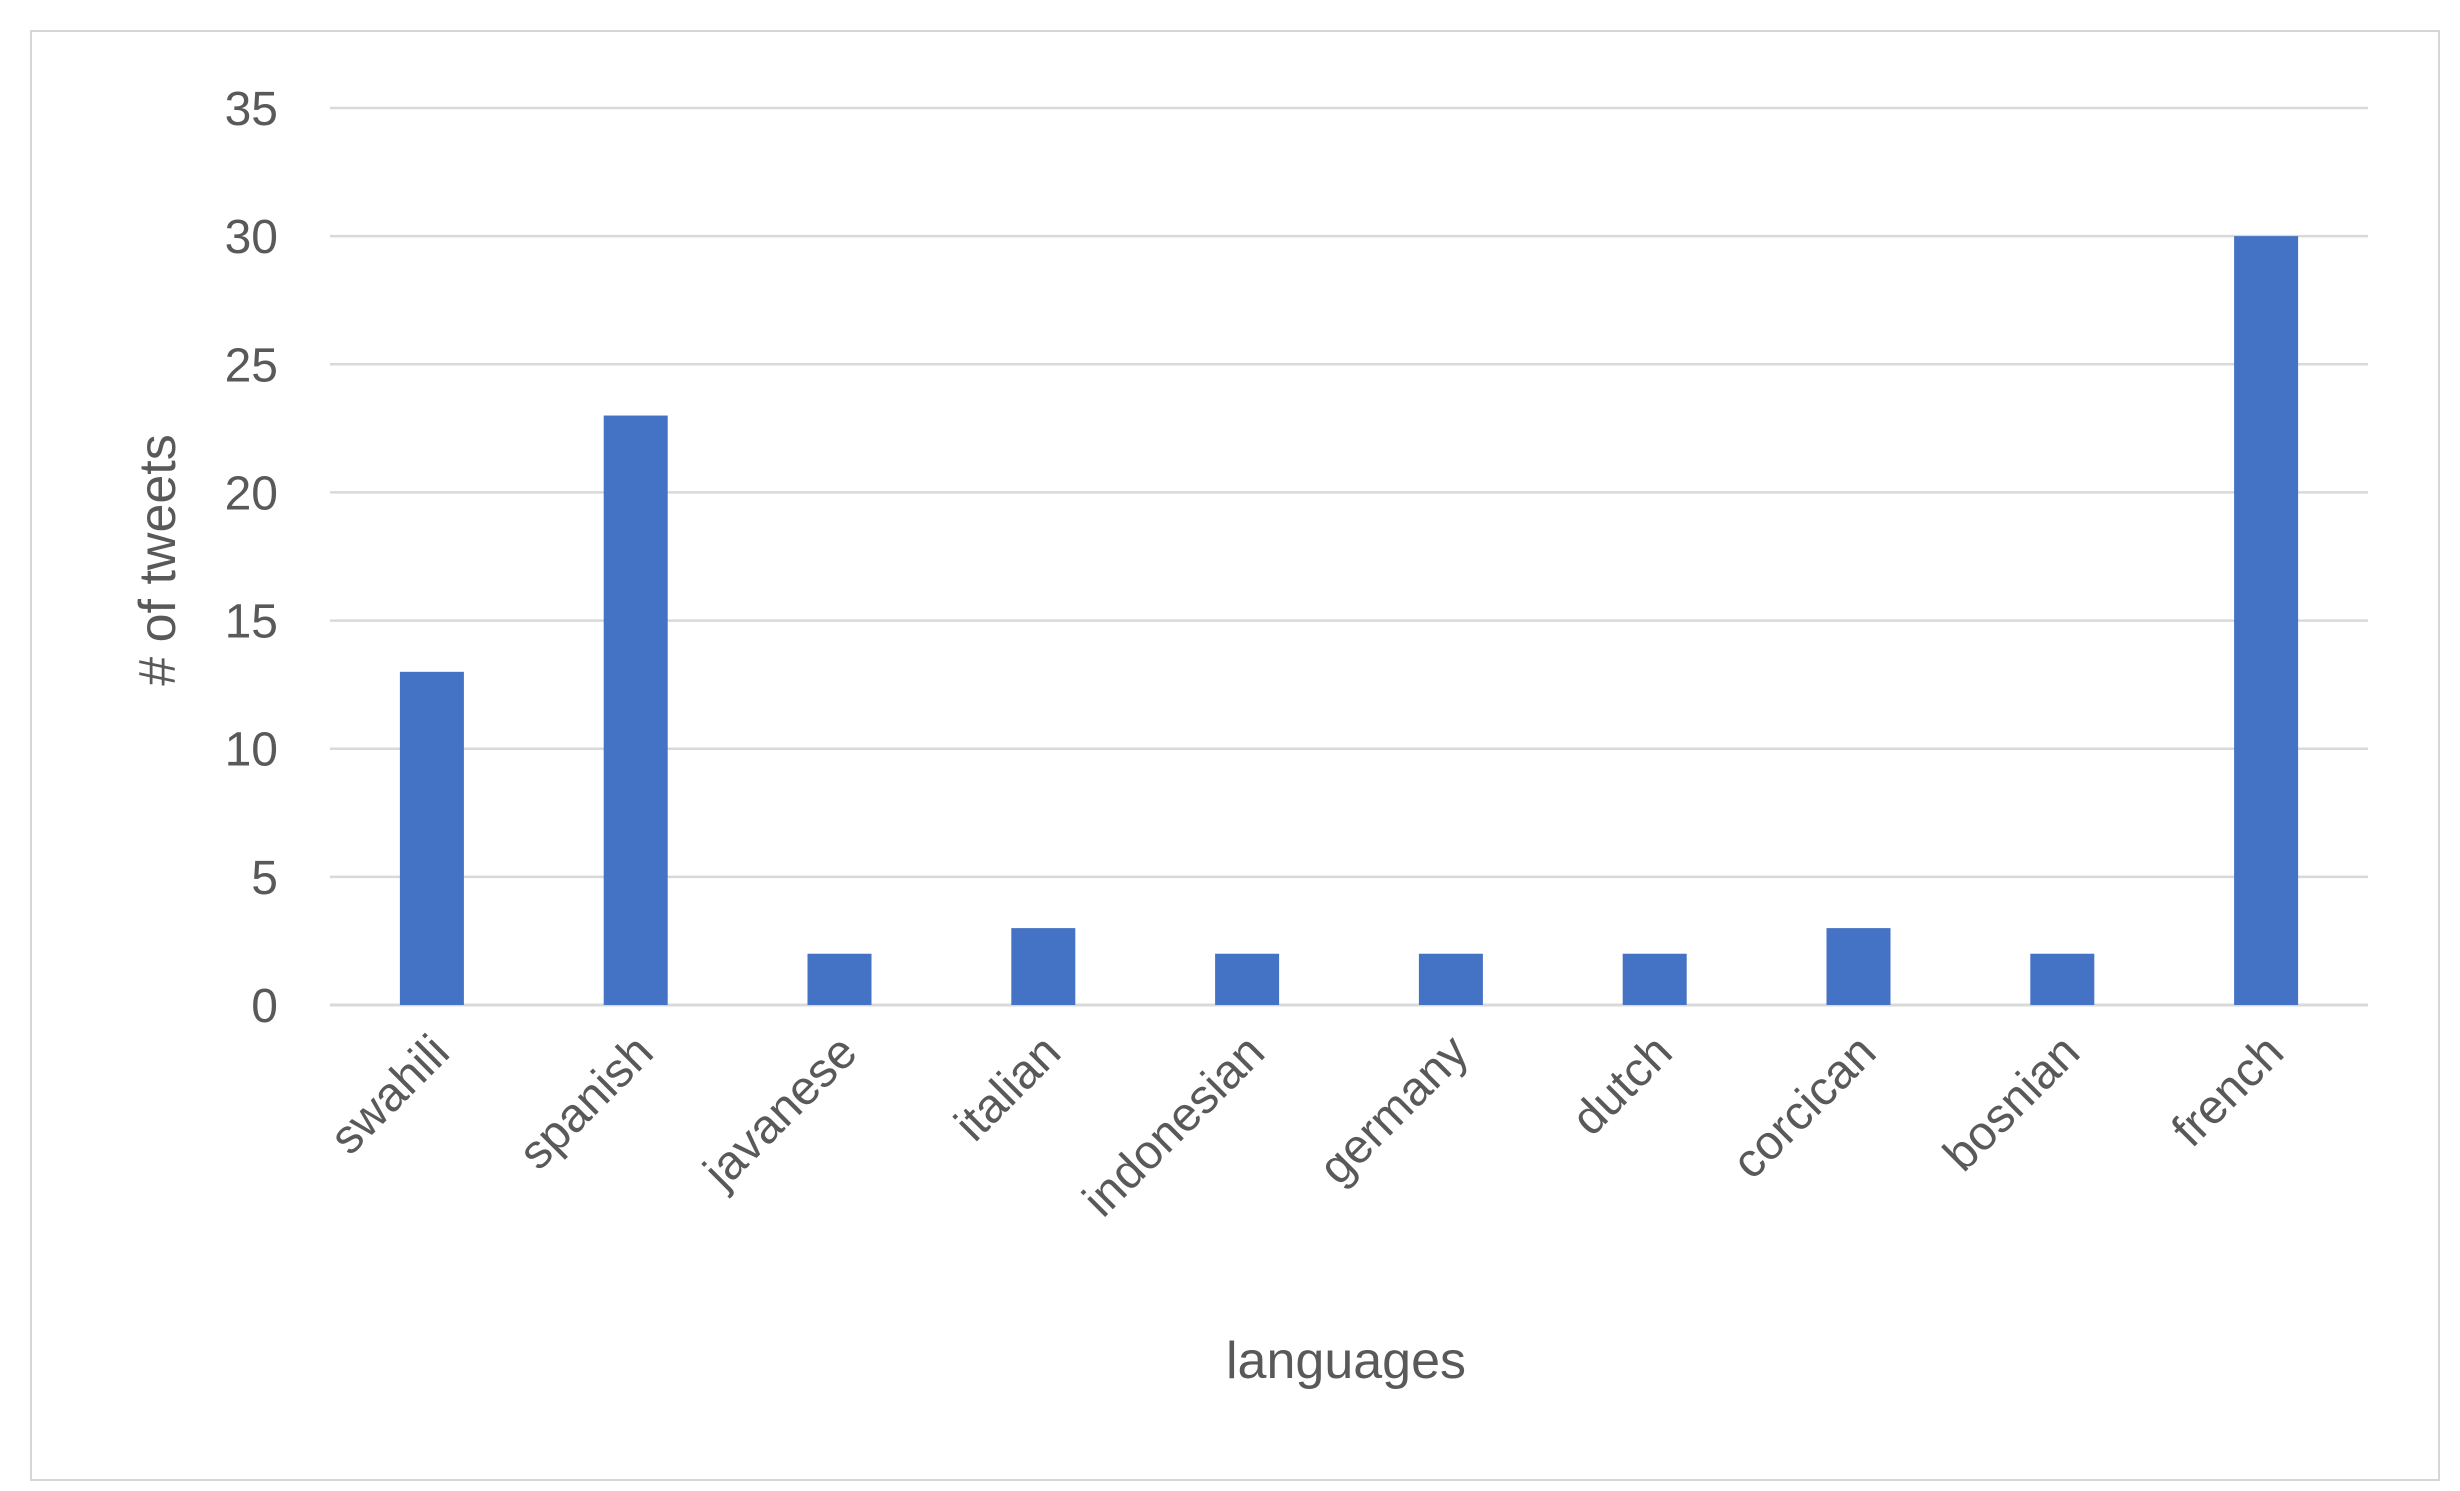  Describe the element at coordinates (2266, 621) in the screenshot. I see `bar-french` at that location.